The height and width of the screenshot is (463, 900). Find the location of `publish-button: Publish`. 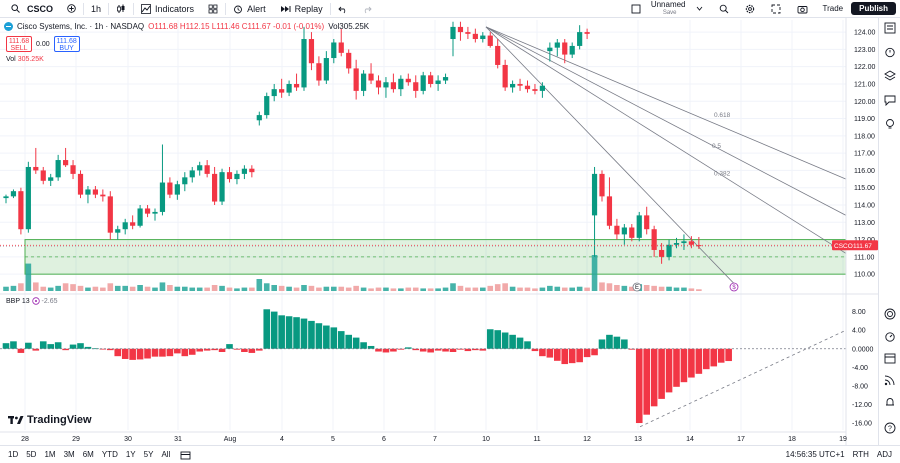

publish-button: Publish is located at coordinates (873, 8).